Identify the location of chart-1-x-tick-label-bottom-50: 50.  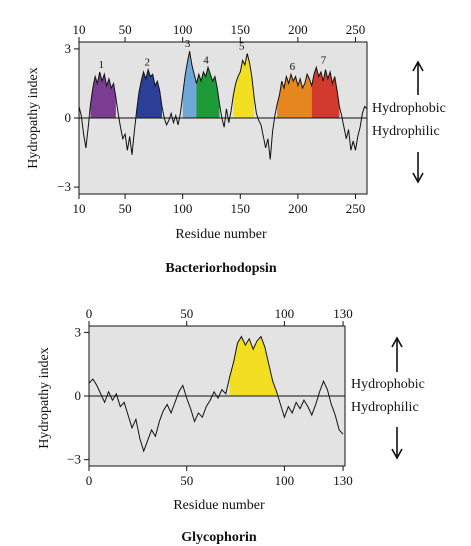
(125, 208).